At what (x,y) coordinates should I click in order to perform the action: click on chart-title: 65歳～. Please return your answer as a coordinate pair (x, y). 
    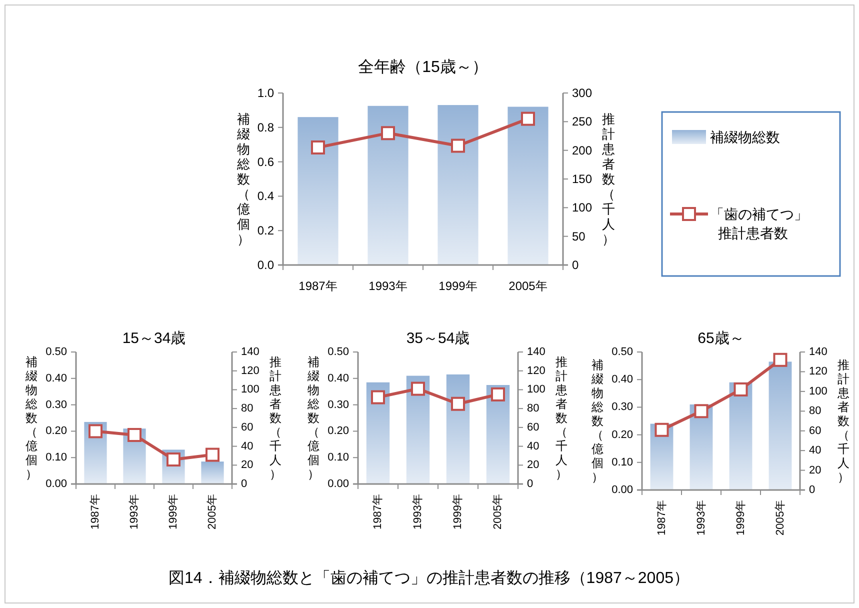
    Looking at the image, I should click on (721, 338).